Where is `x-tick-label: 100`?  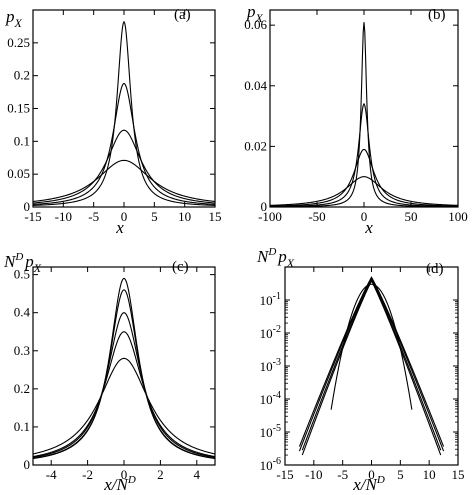
x-tick-label: 100 is located at coordinates (458, 216).